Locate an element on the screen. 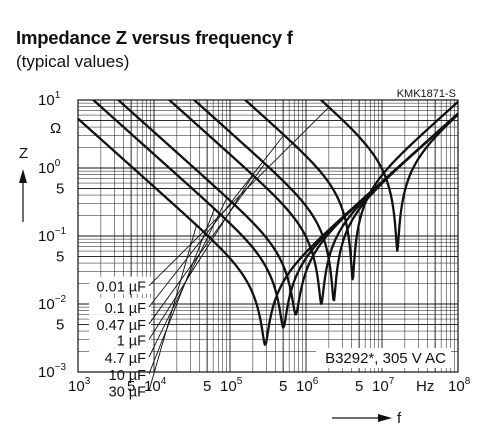  y-axis-arrow is located at coordinates (23, 195).